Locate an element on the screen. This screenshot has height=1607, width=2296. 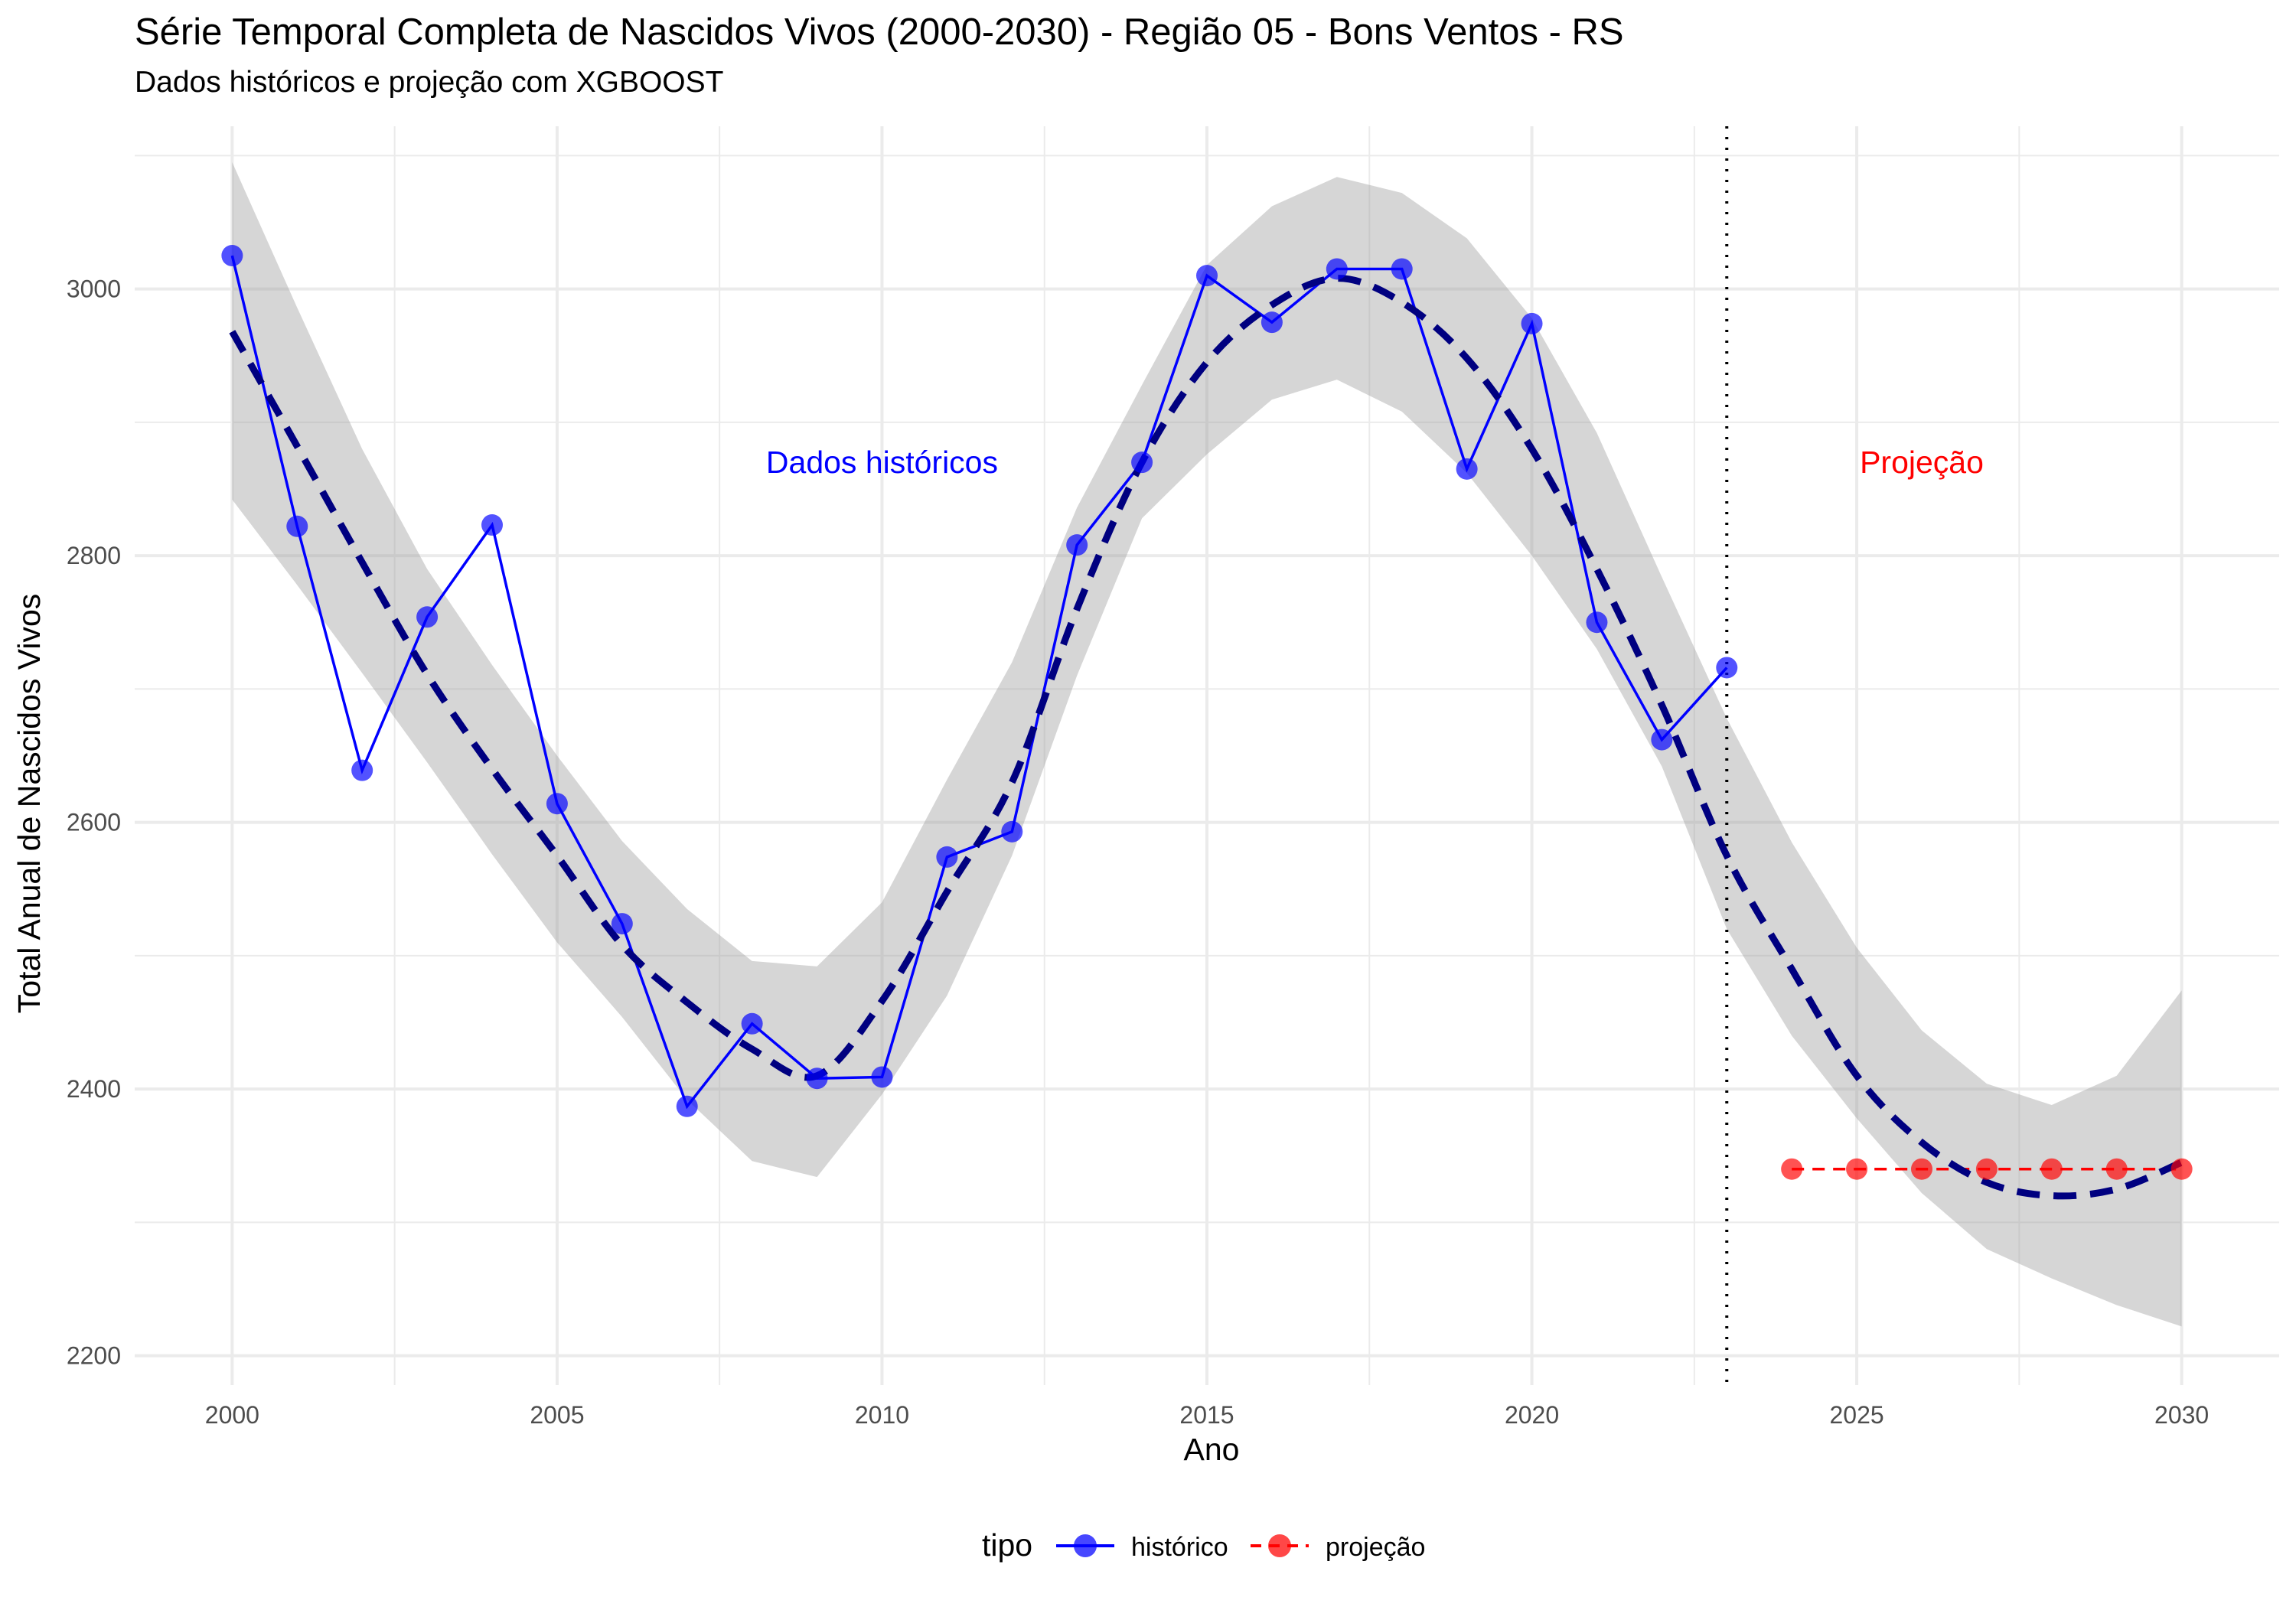
x-tick-label: 2030 is located at coordinates (2181, 1415).